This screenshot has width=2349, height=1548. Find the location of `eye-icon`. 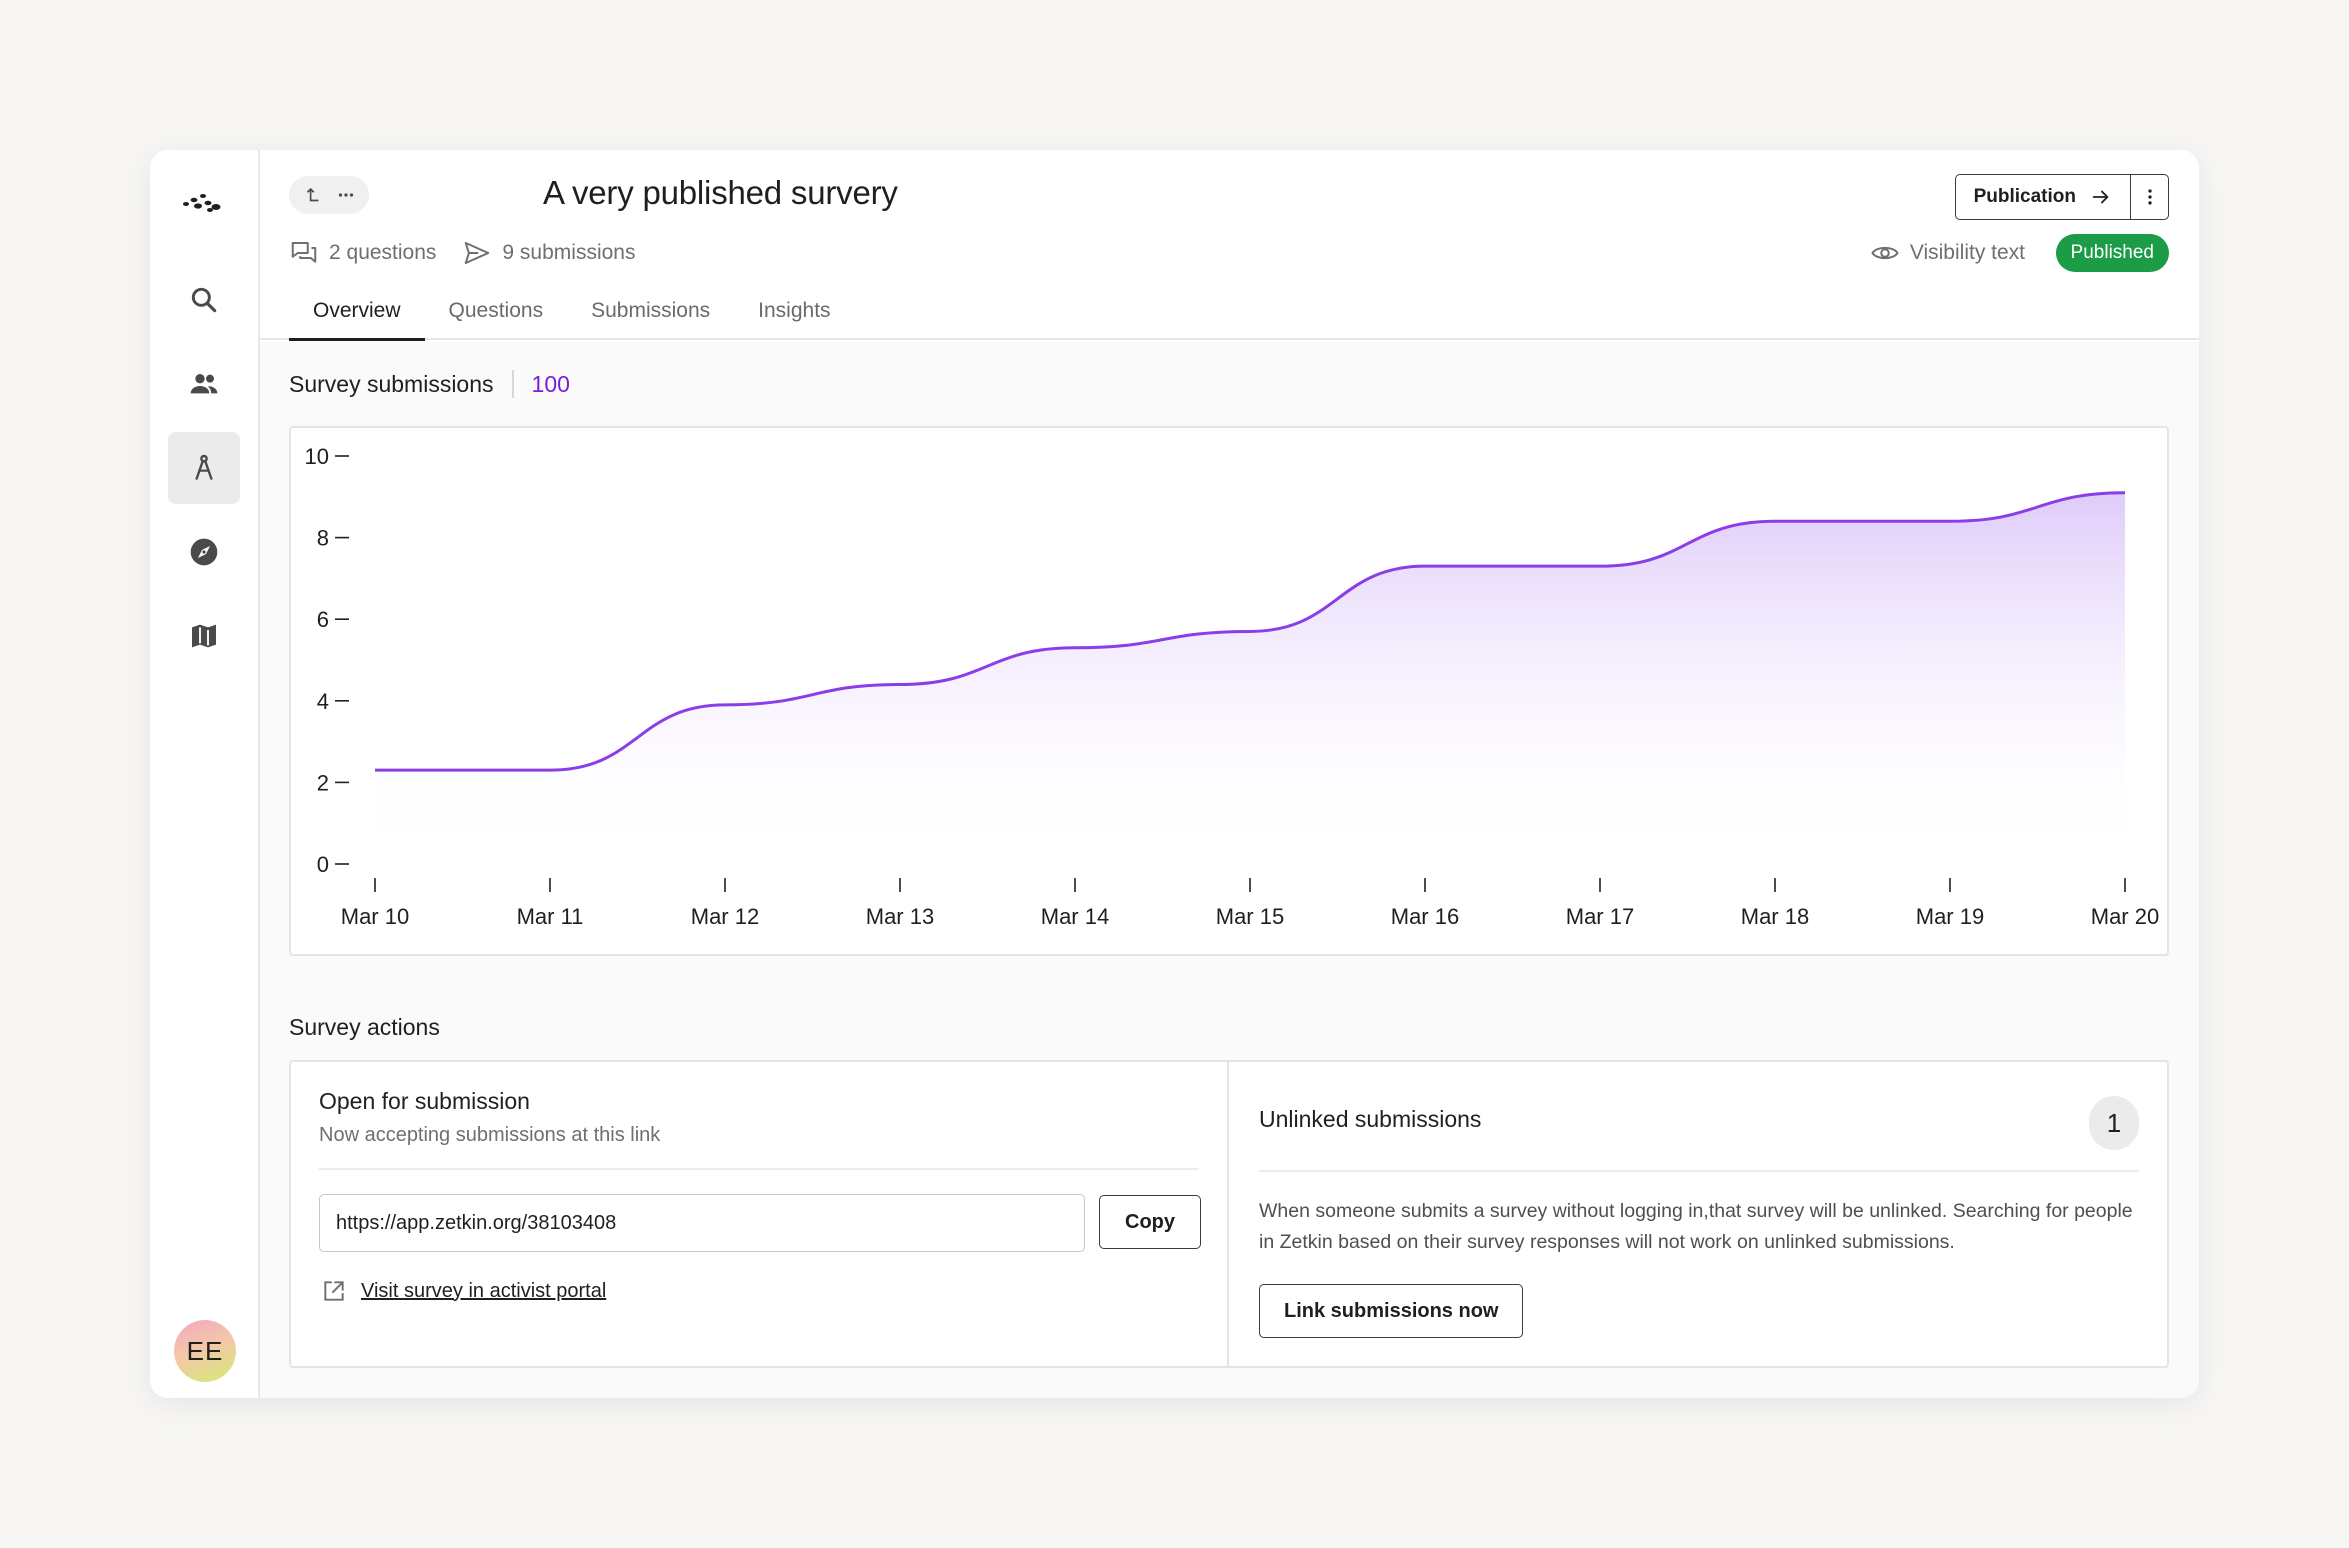

eye-icon is located at coordinates (1885, 253).